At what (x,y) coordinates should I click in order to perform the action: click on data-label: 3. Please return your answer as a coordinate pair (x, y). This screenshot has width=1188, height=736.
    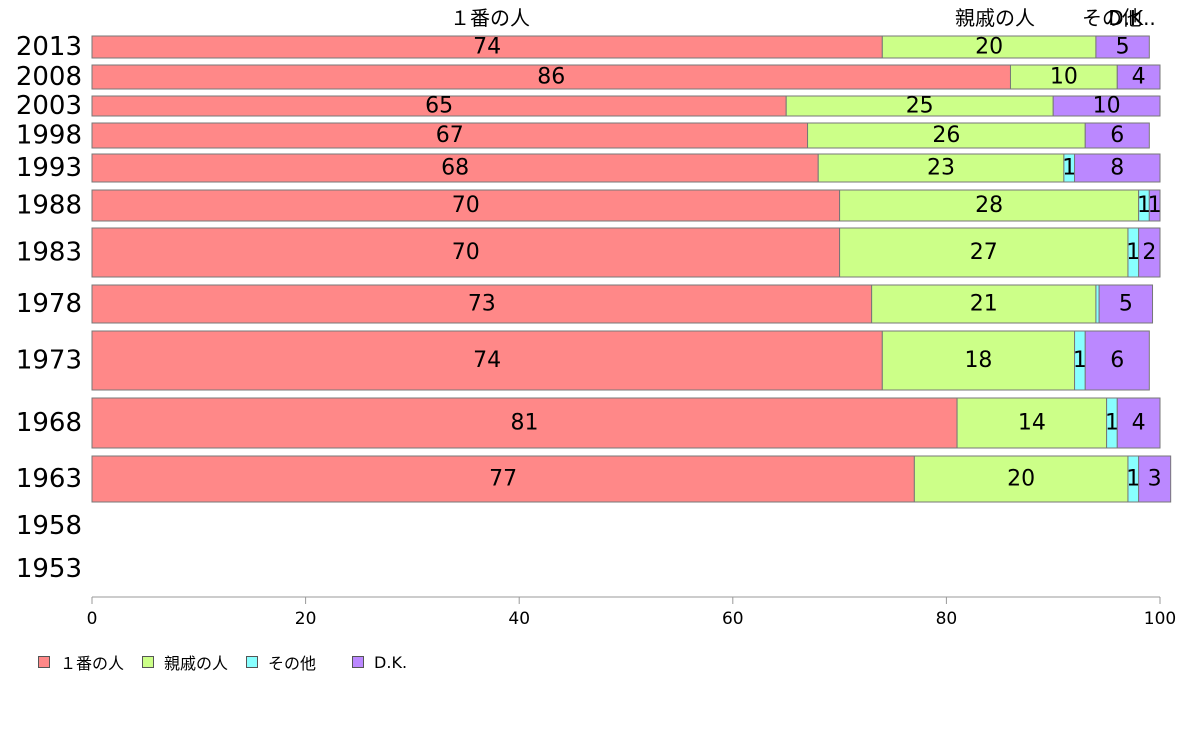
    Looking at the image, I should click on (1155, 479).